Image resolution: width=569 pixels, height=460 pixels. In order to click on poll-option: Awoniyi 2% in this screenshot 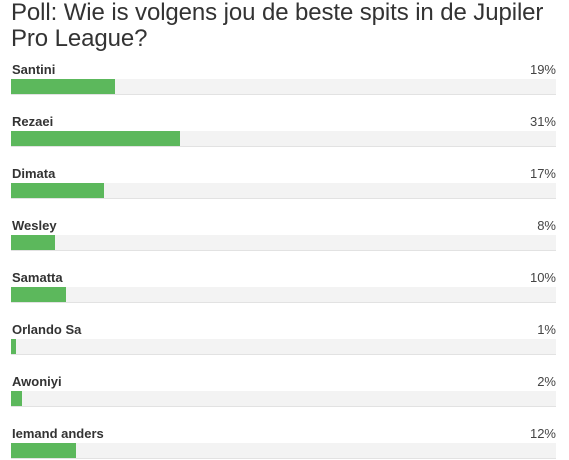, I will do `click(283, 391)`.